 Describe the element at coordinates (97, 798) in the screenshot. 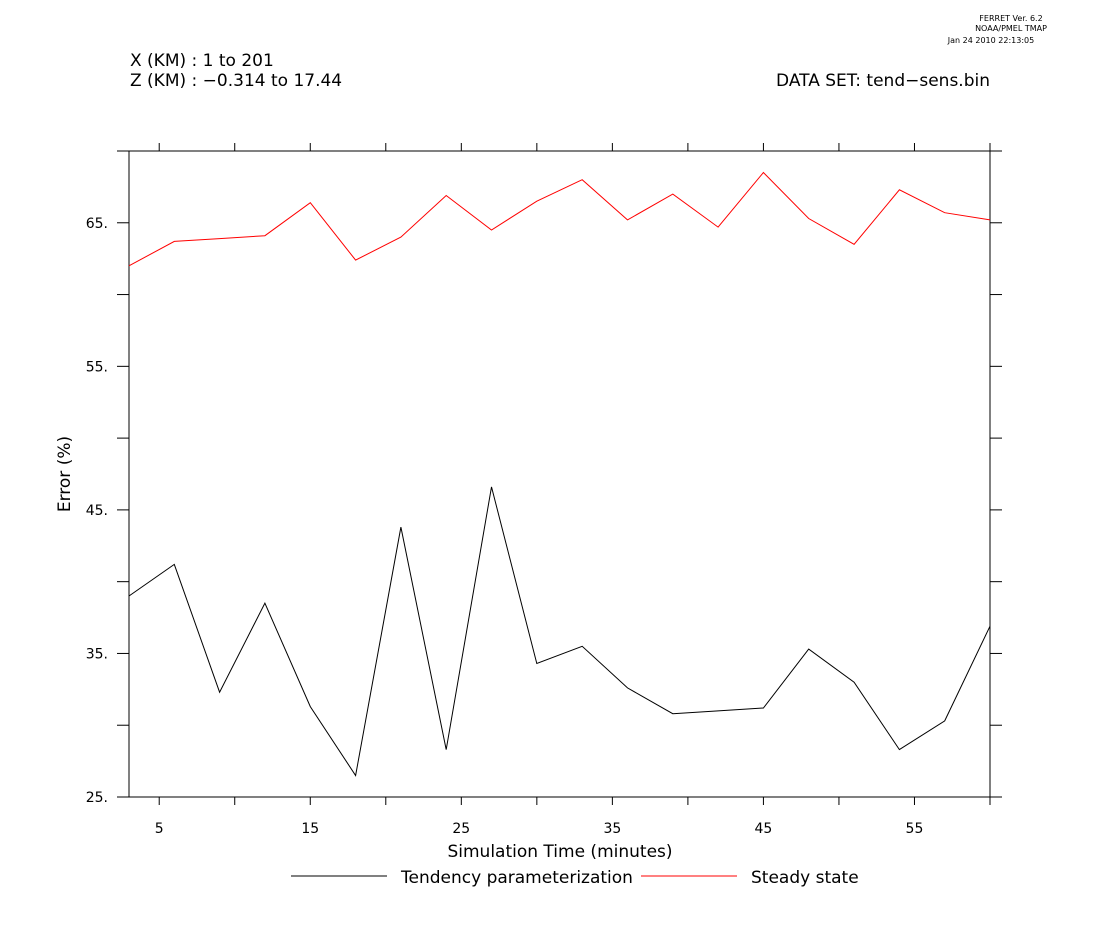

I see `y-tick-label: 25.` at that location.